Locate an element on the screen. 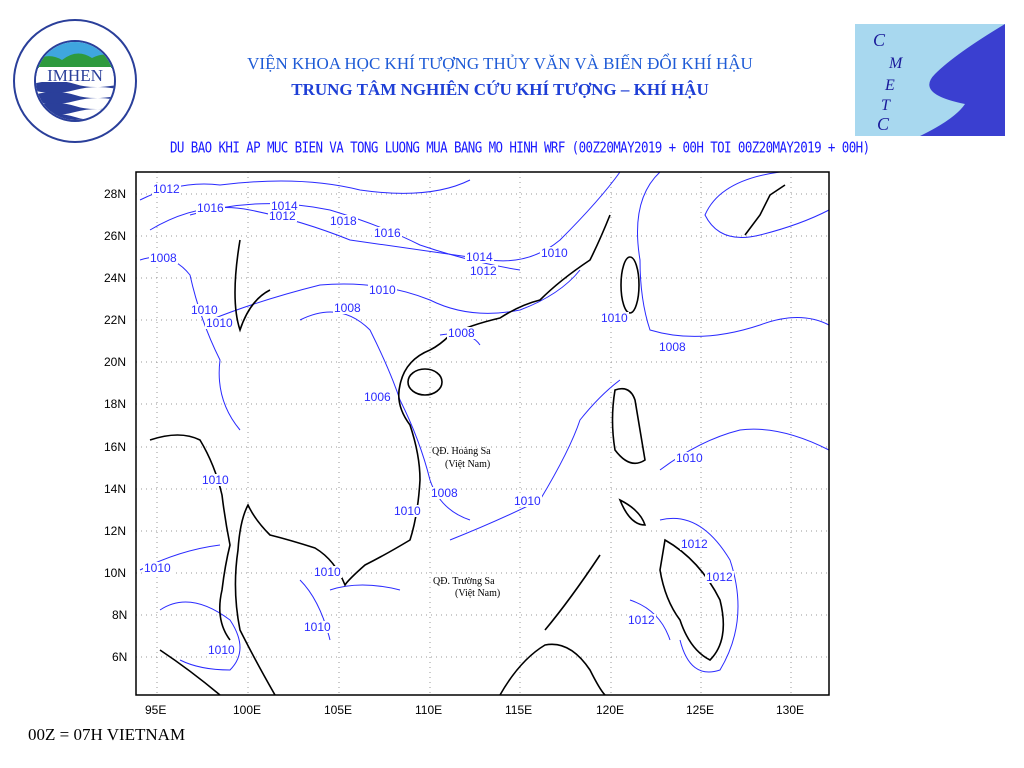  lon-tick: 110E is located at coordinates (429, 710).